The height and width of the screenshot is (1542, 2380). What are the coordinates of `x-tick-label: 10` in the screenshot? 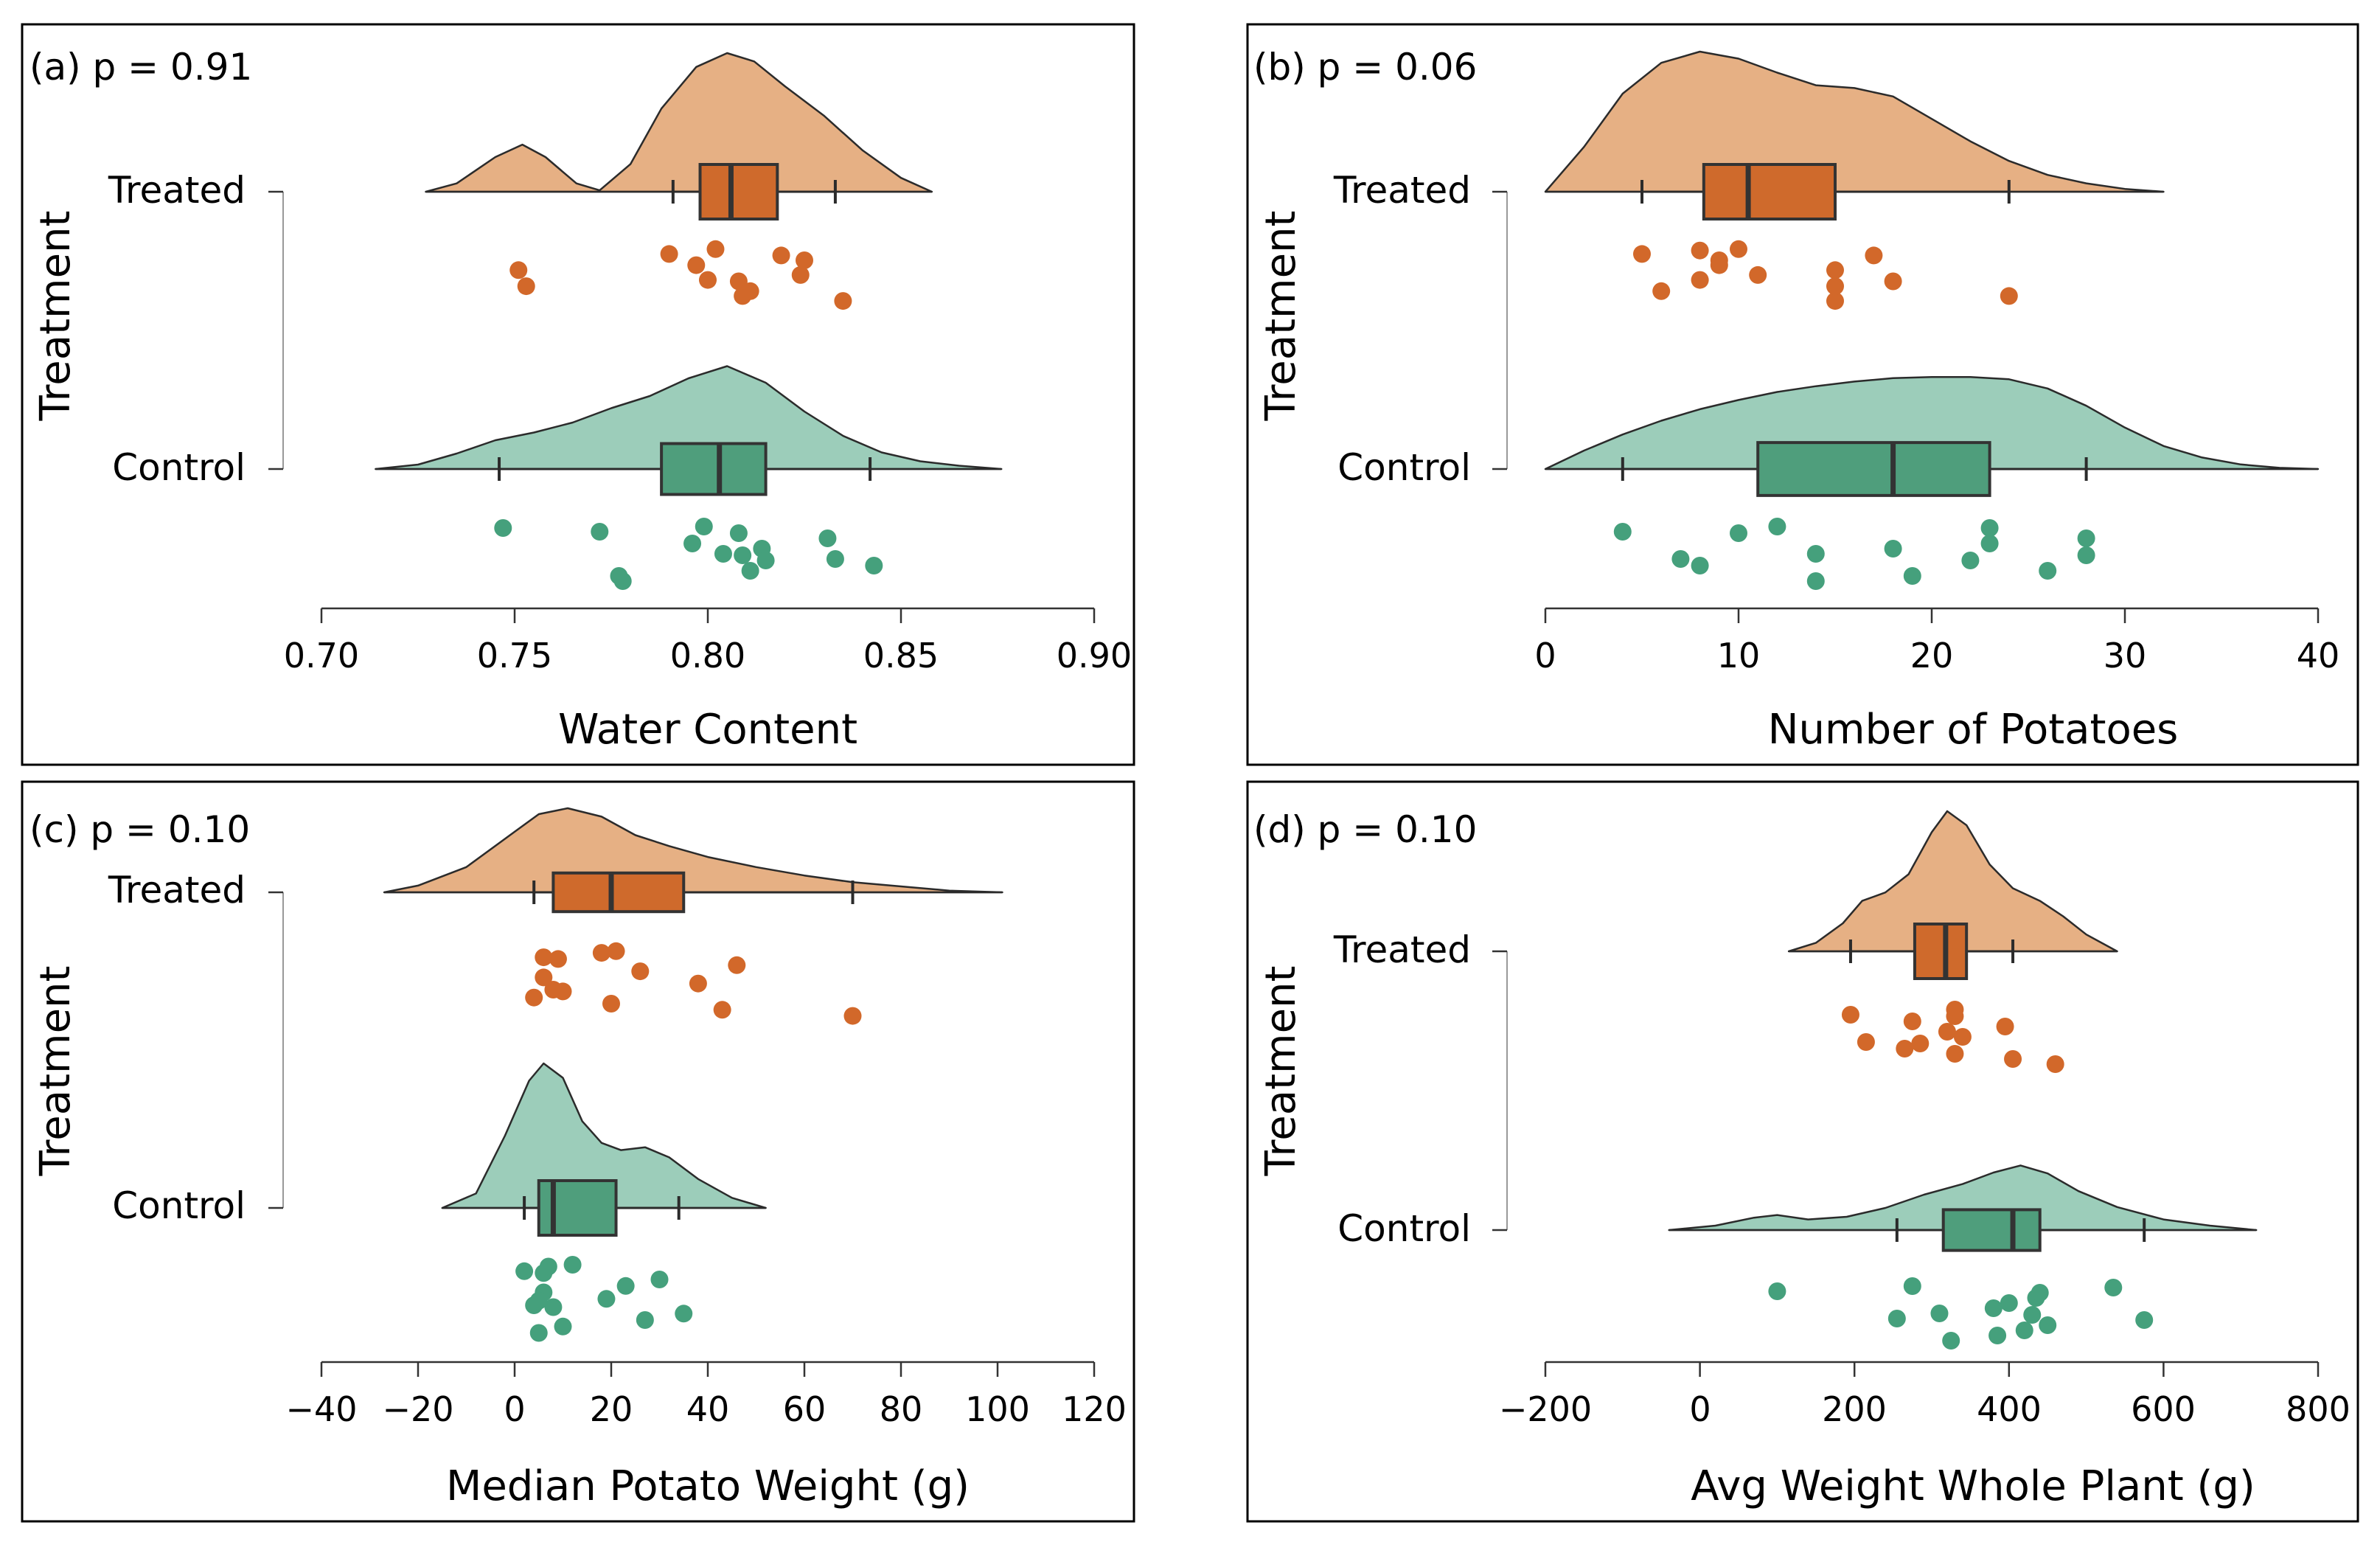 It's located at (1739, 656).